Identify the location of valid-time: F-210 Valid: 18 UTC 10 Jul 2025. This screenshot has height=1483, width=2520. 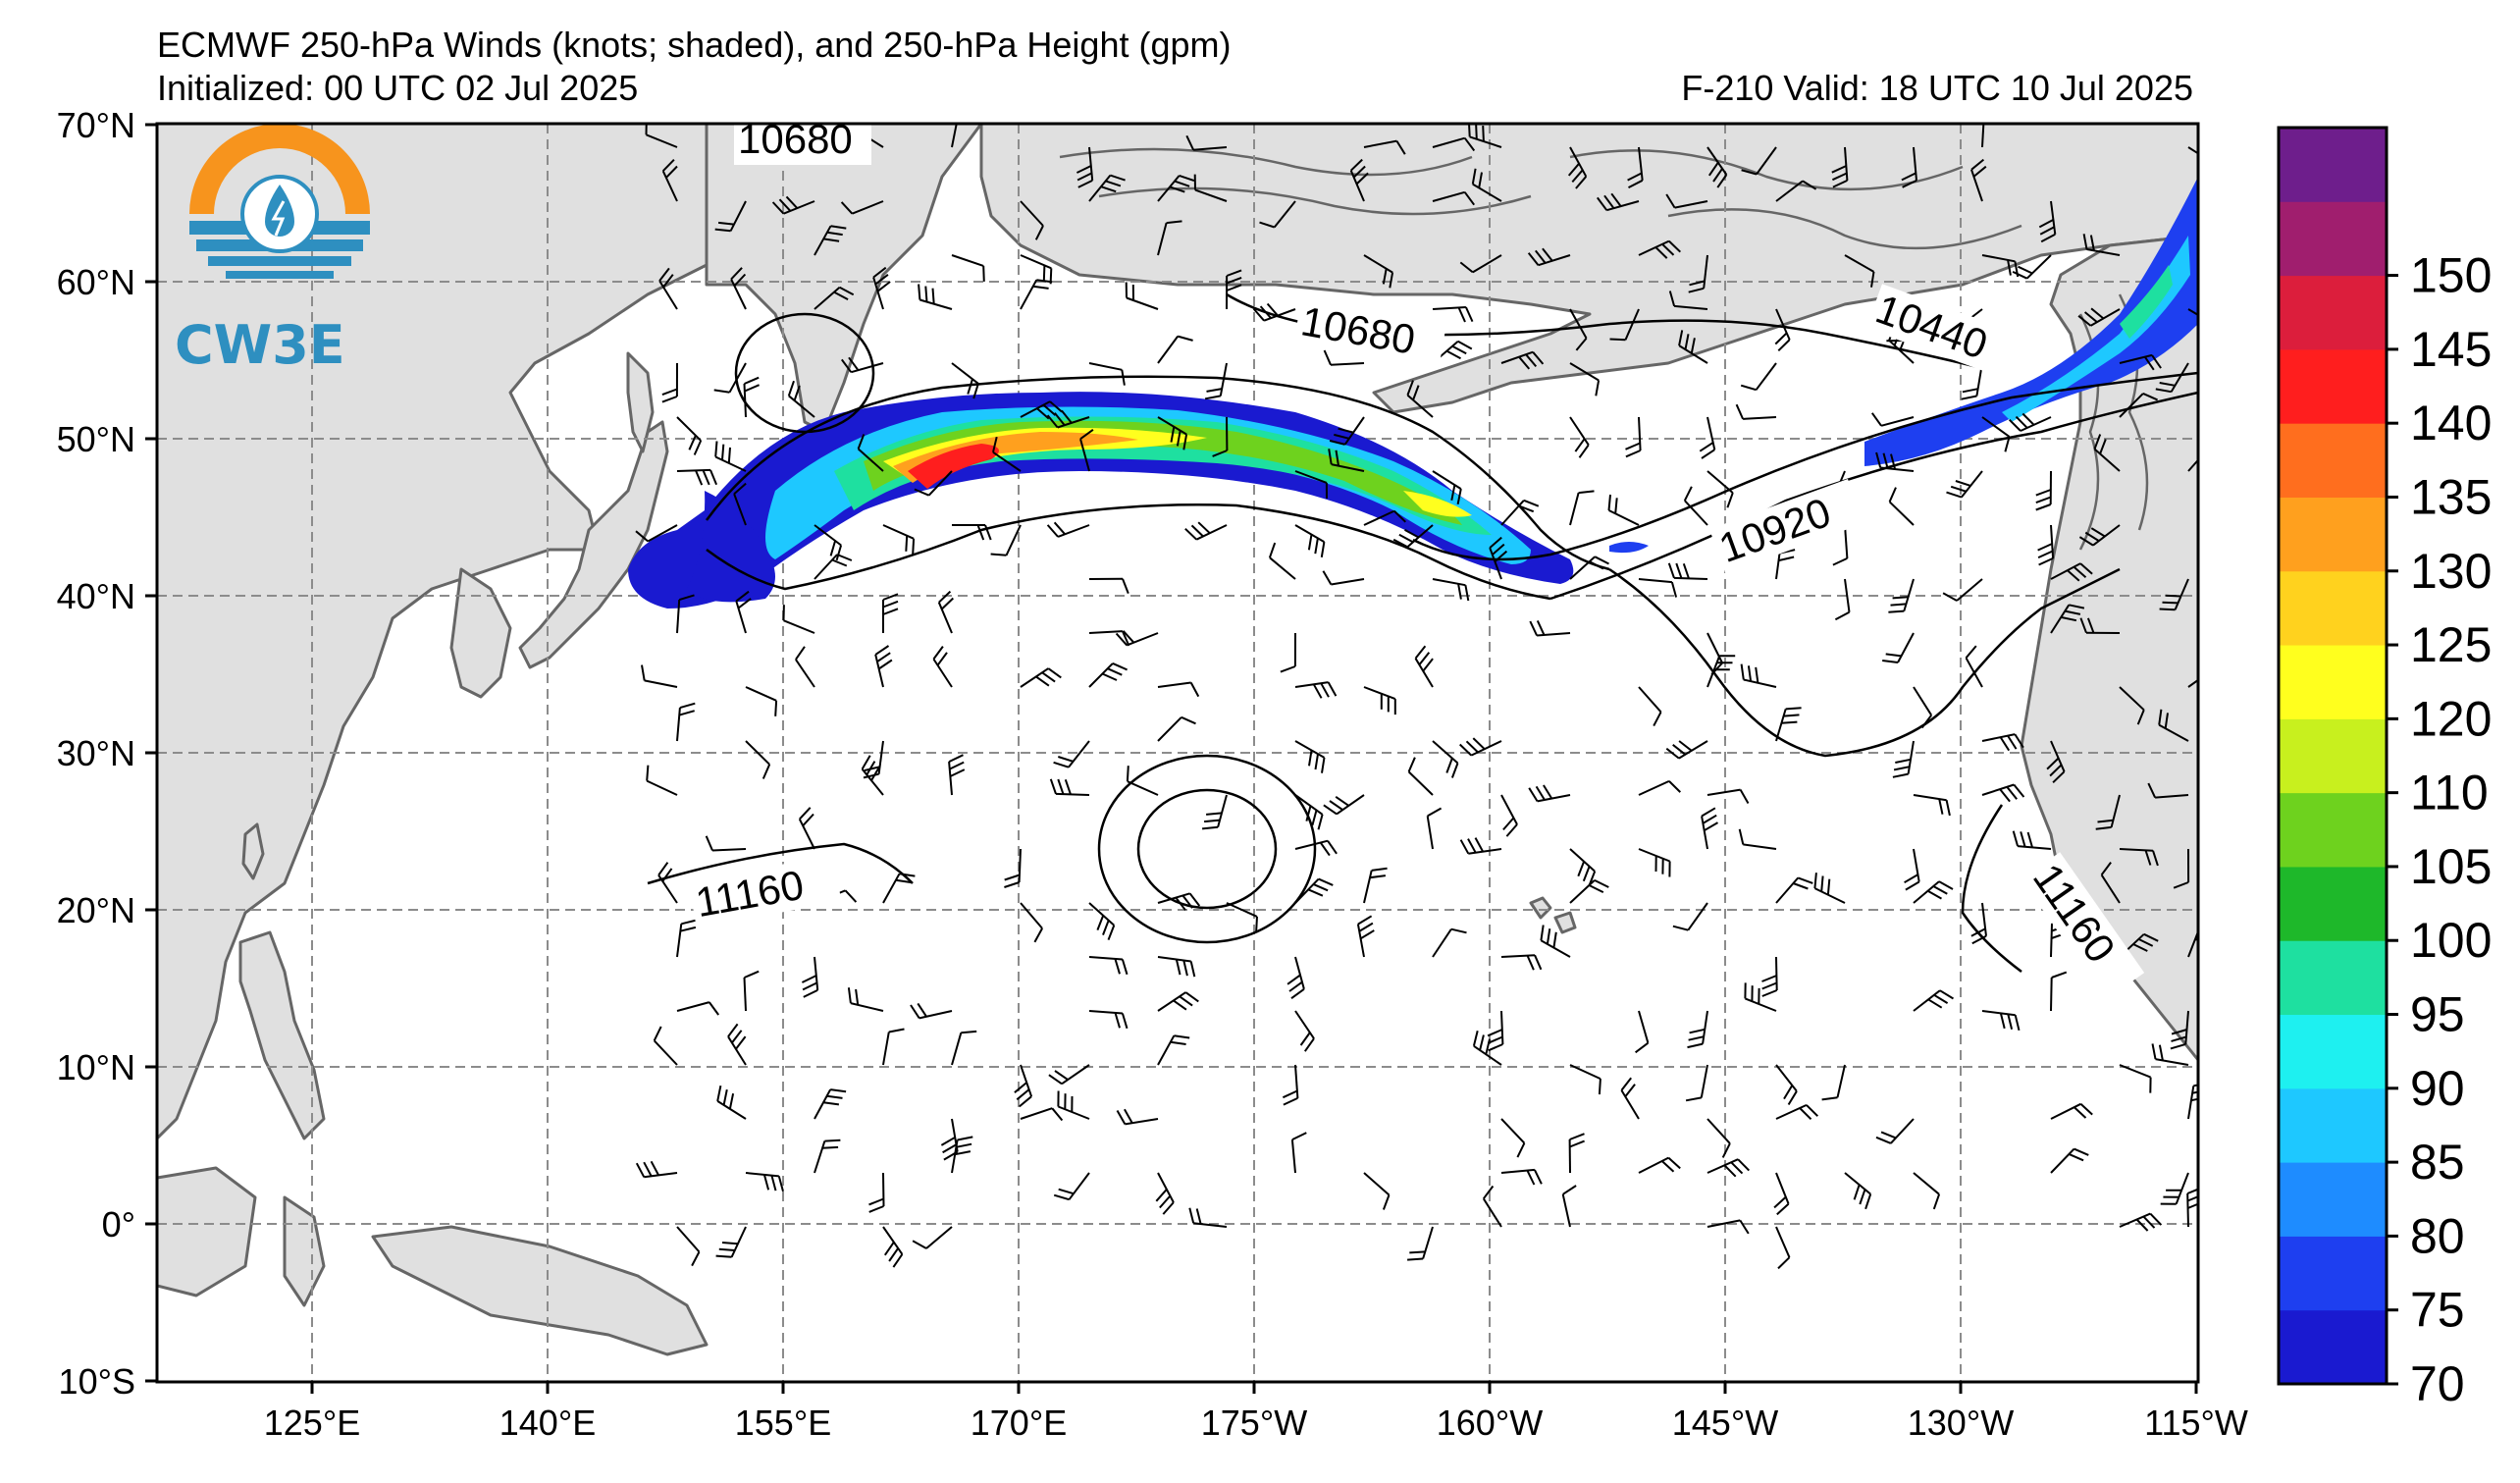
(1937, 88).